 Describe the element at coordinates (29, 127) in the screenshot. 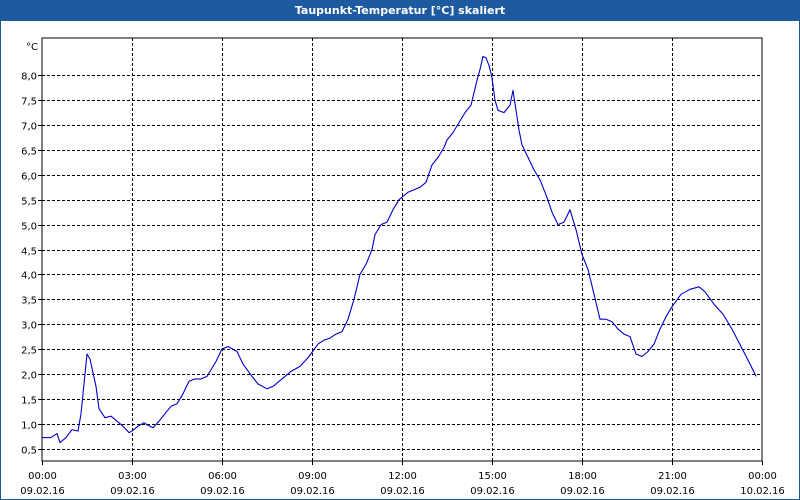

I see `y-tick-label: 7,0` at that location.